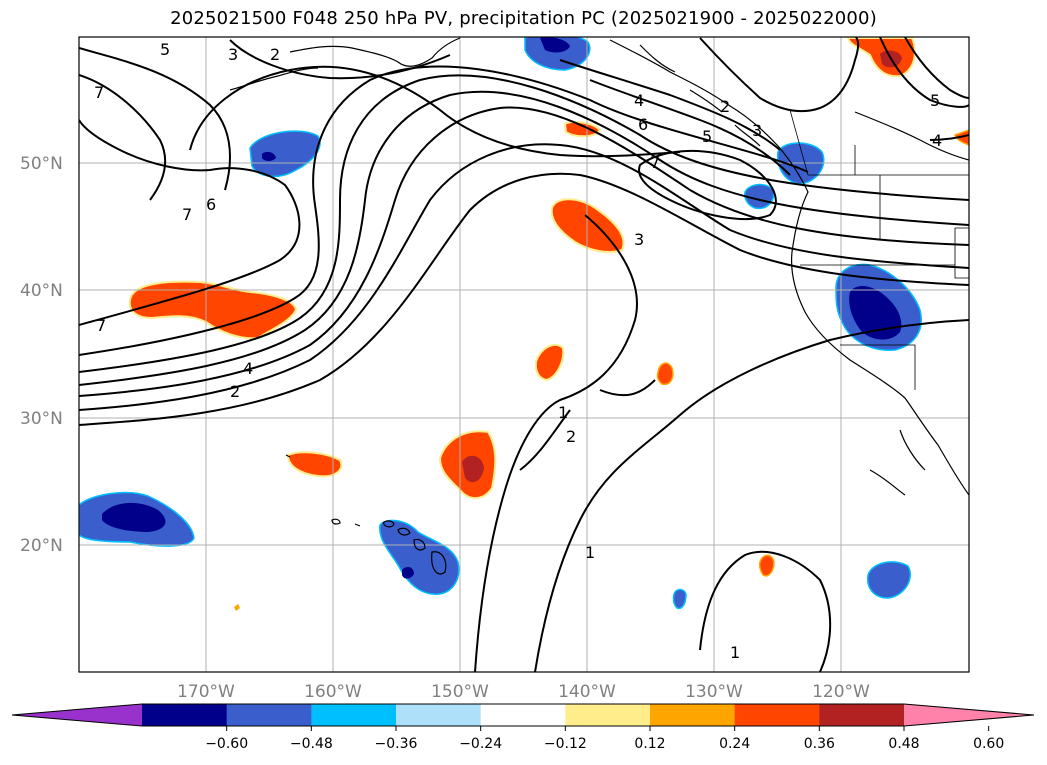 Image resolution: width=1047 pixels, height=765 pixels. I want to click on colorbar-tick-label: 0.24, so click(734, 744).